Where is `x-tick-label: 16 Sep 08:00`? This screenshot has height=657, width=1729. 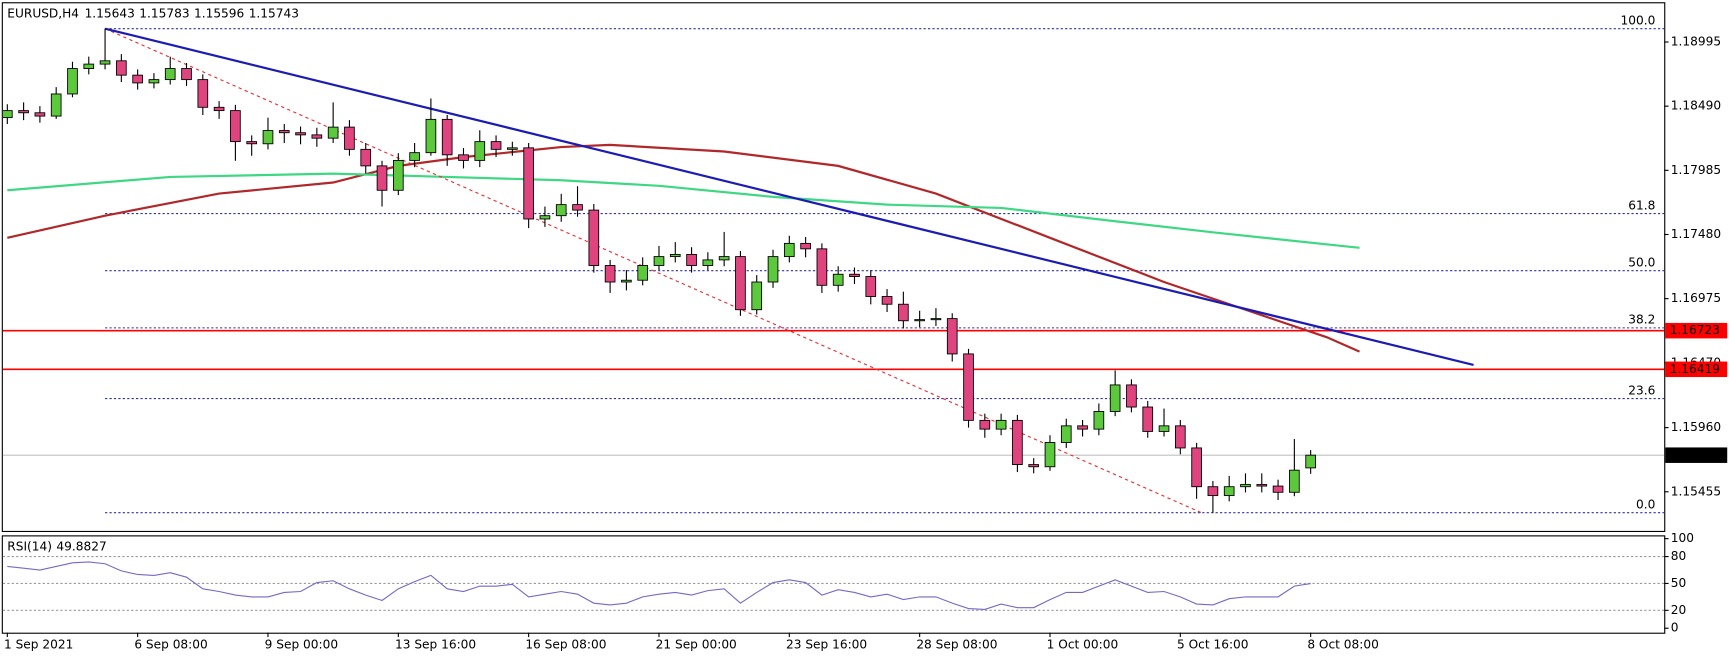 x-tick-label: 16 Sep 08:00 is located at coordinates (565, 644).